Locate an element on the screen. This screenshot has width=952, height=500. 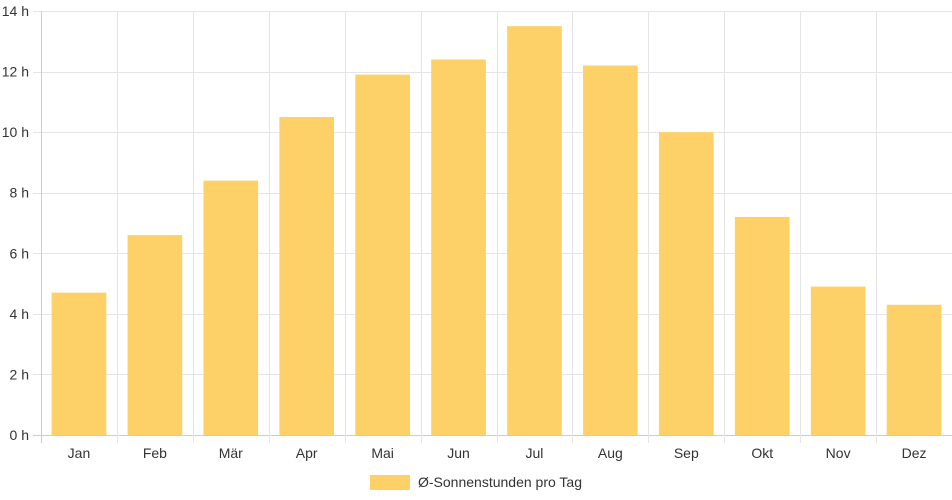
x-tick-label: Okt is located at coordinates (762, 453).